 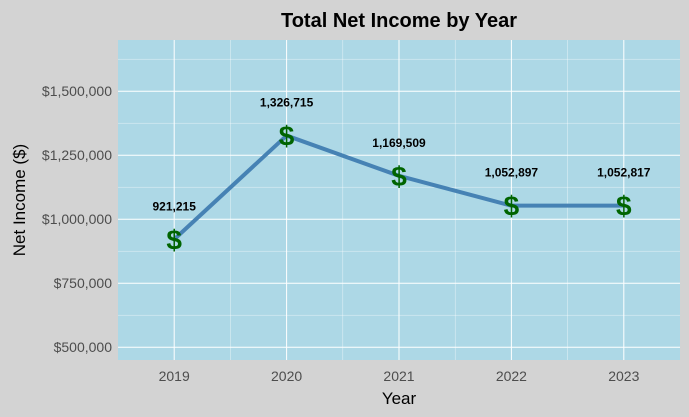 What do you see at coordinates (623, 376) in the screenshot?
I see `x-tick-label: 2023` at bounding box center [623, 376].